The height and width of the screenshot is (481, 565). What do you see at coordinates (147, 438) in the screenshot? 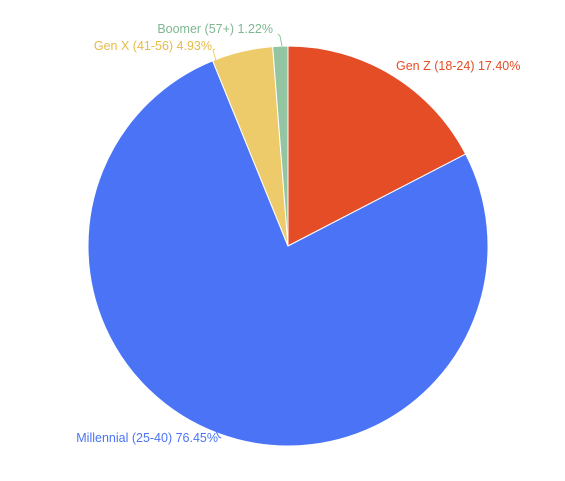
I see `slice-label: Millennial (25-40) 76.45%` at bounding box center [147, 438].